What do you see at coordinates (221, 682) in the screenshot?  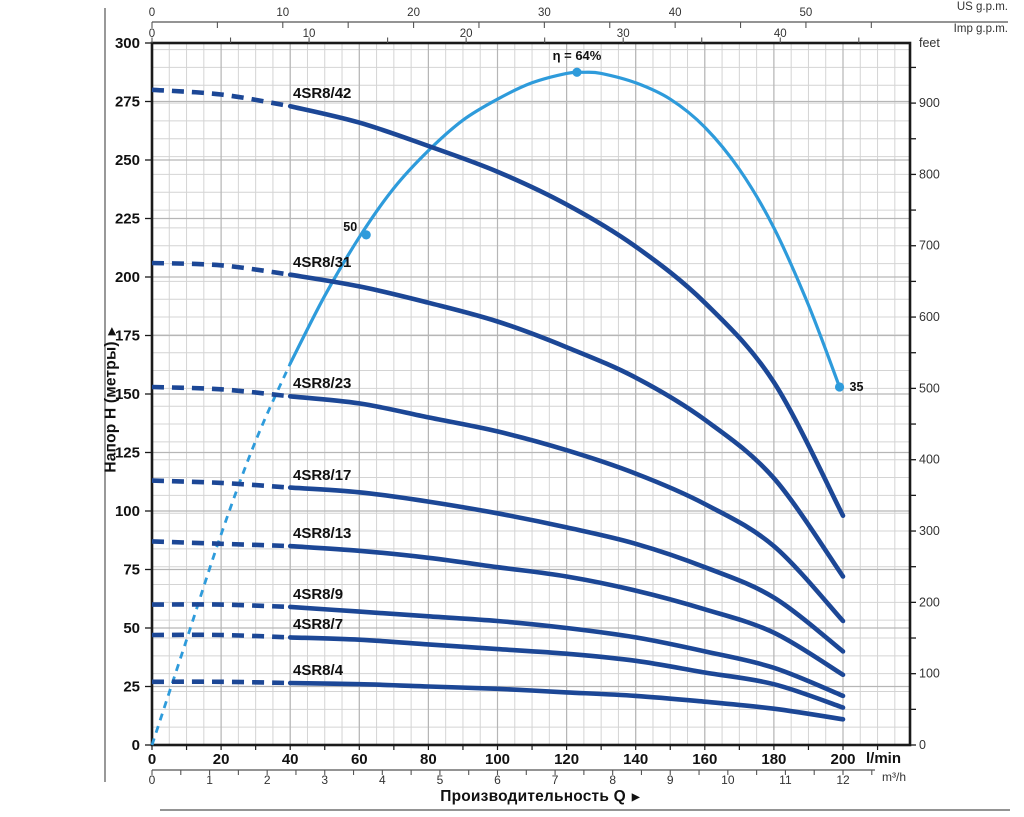 I see `curve-4SR8/4-dashed` at bounding box center [221, 682].